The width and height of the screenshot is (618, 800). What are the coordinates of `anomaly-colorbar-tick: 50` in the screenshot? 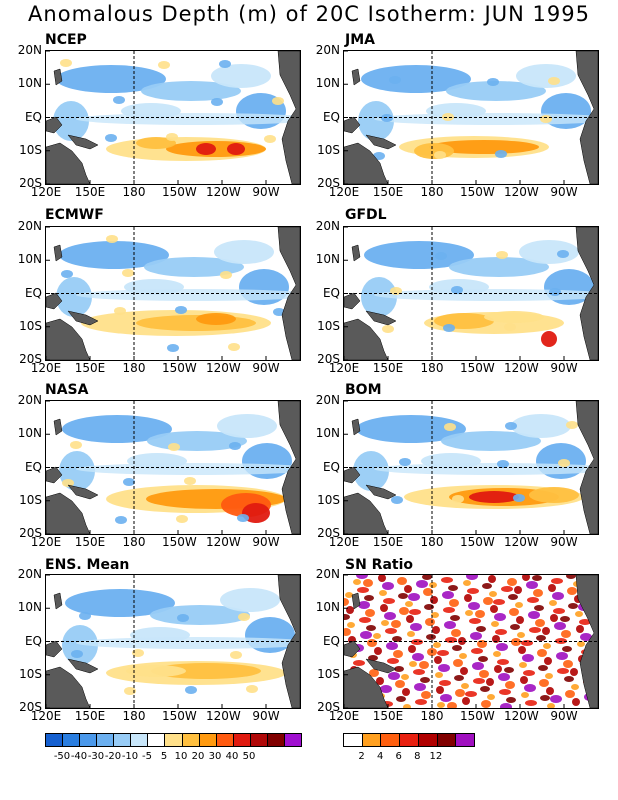 It's located at (249, 756).